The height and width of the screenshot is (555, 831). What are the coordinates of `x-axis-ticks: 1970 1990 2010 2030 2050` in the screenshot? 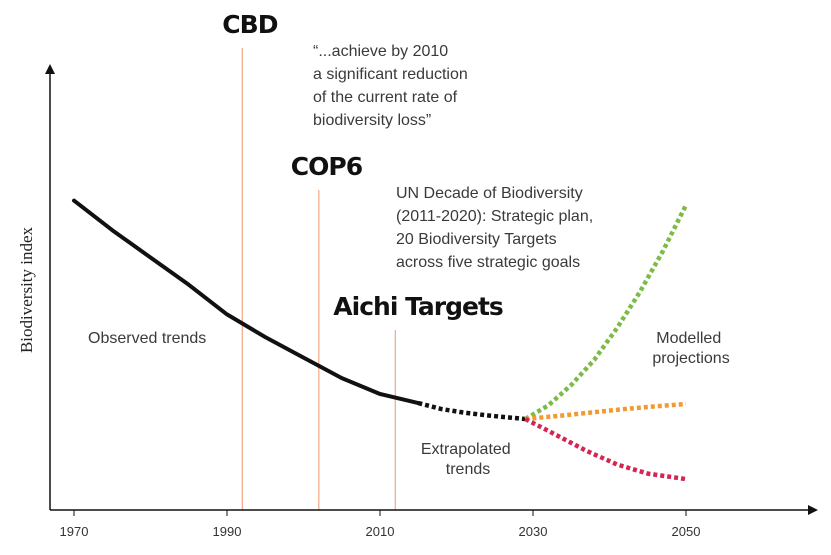 It's located at (380, 524).